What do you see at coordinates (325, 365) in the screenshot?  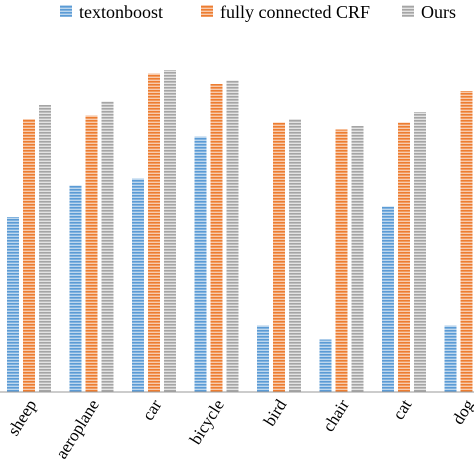 I see `bar-textonboost-chair` at bounding box center [325, 365].